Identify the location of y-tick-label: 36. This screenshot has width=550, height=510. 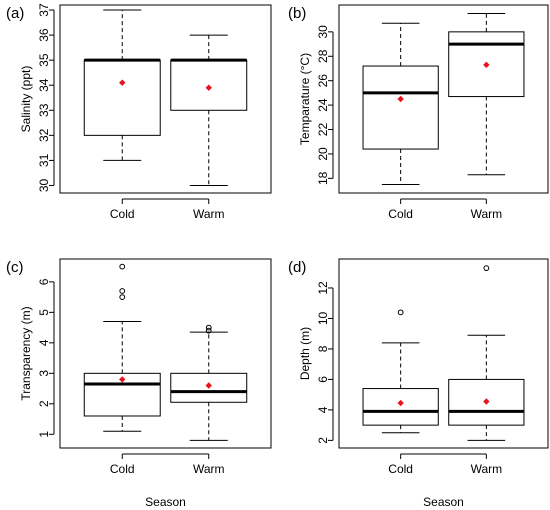
(44, 35).